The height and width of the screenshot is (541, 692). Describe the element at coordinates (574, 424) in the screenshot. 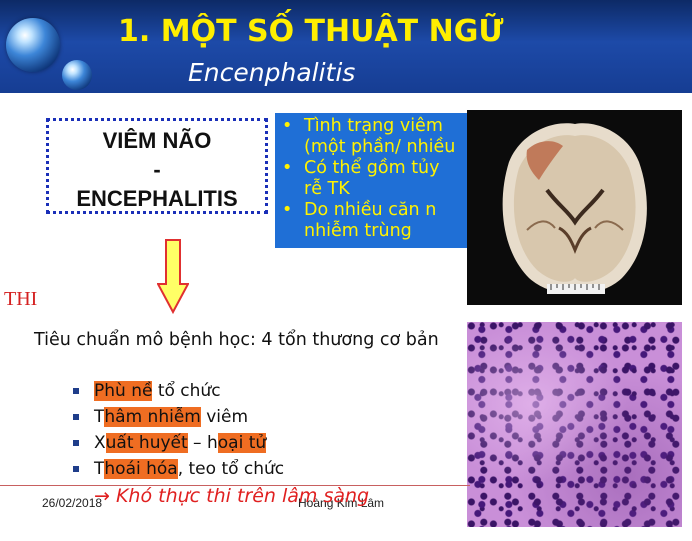

I see `histology-image` at that location.